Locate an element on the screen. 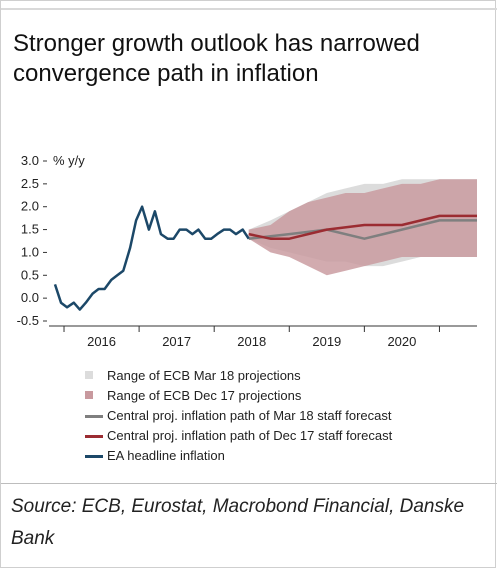 The image size is (502, 576). y-tick-label: 1.5 is located at coordinates (30, 229).